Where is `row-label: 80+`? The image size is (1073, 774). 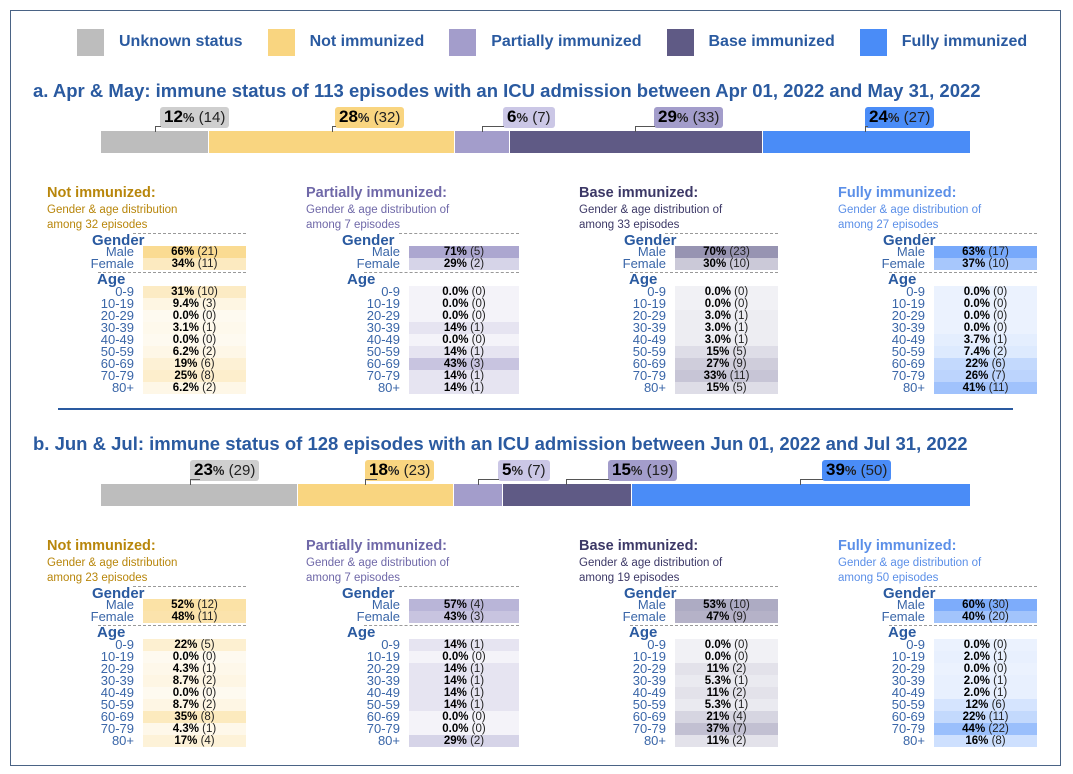 row-label: 80+ is located at coordinates (122, 740).